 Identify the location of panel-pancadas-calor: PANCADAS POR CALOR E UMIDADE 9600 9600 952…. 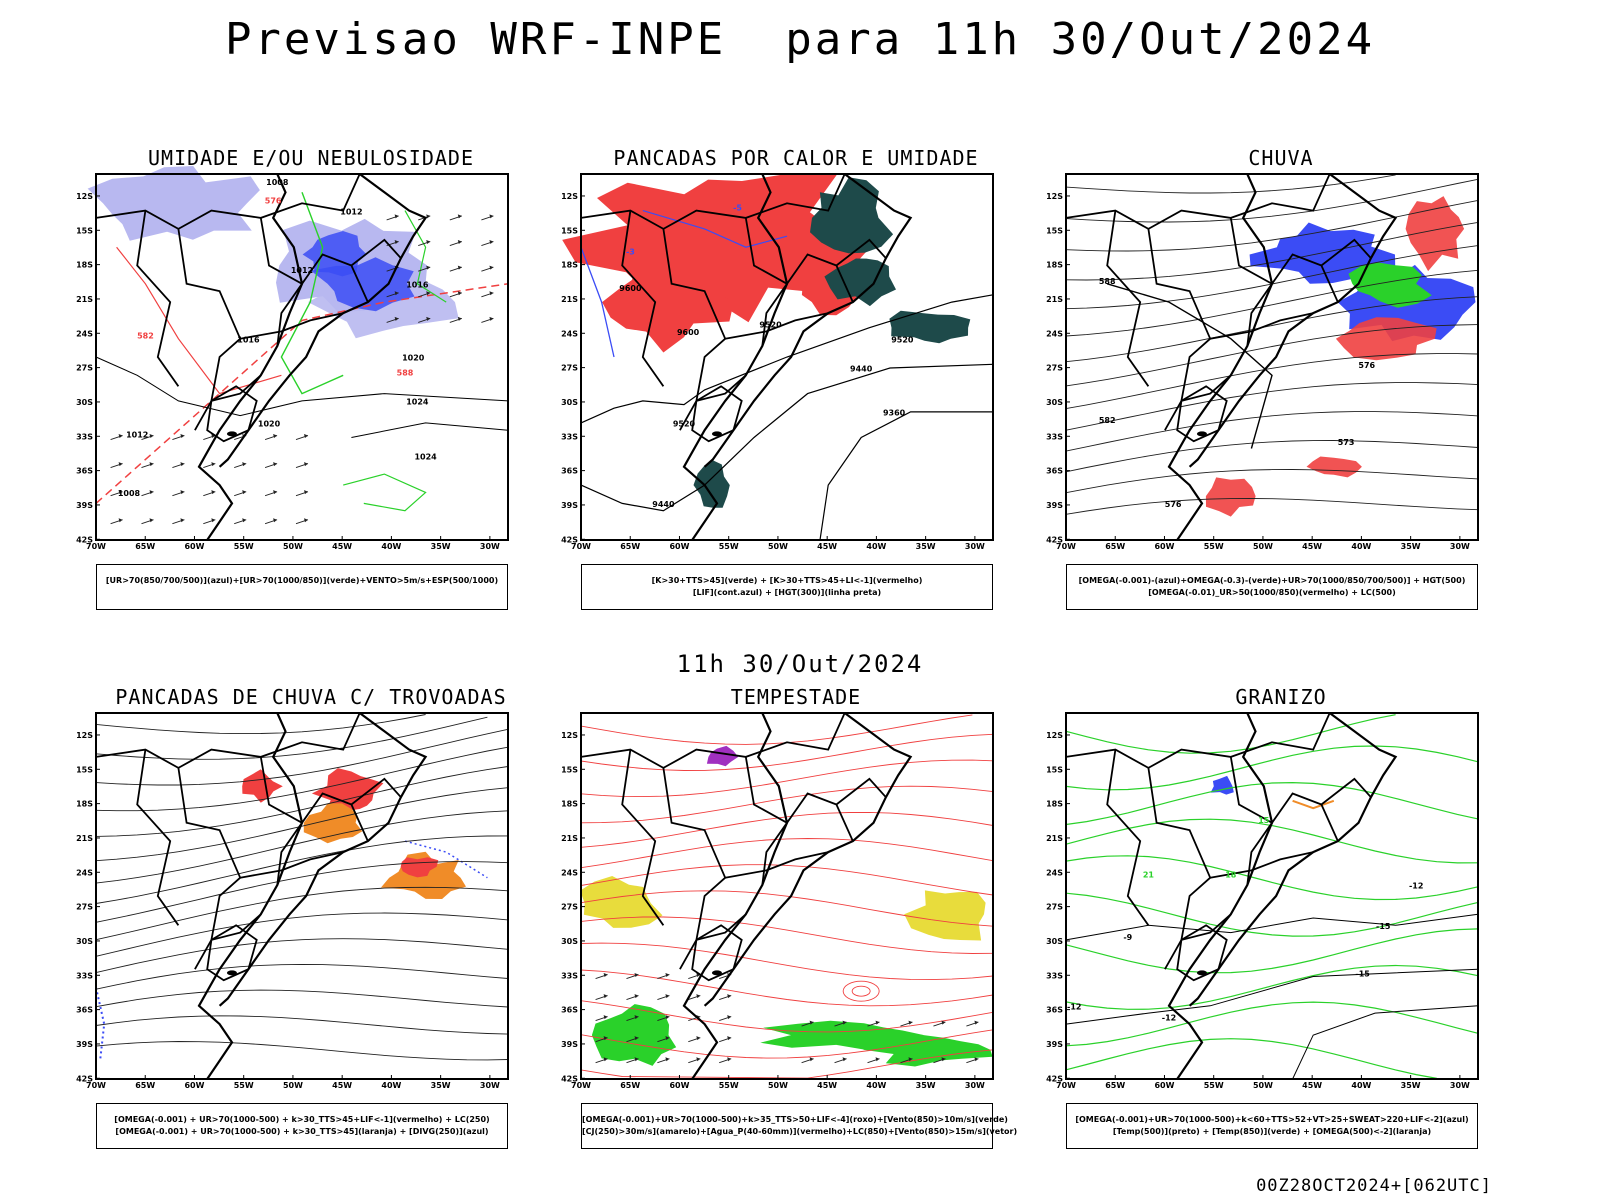
(786, 381).